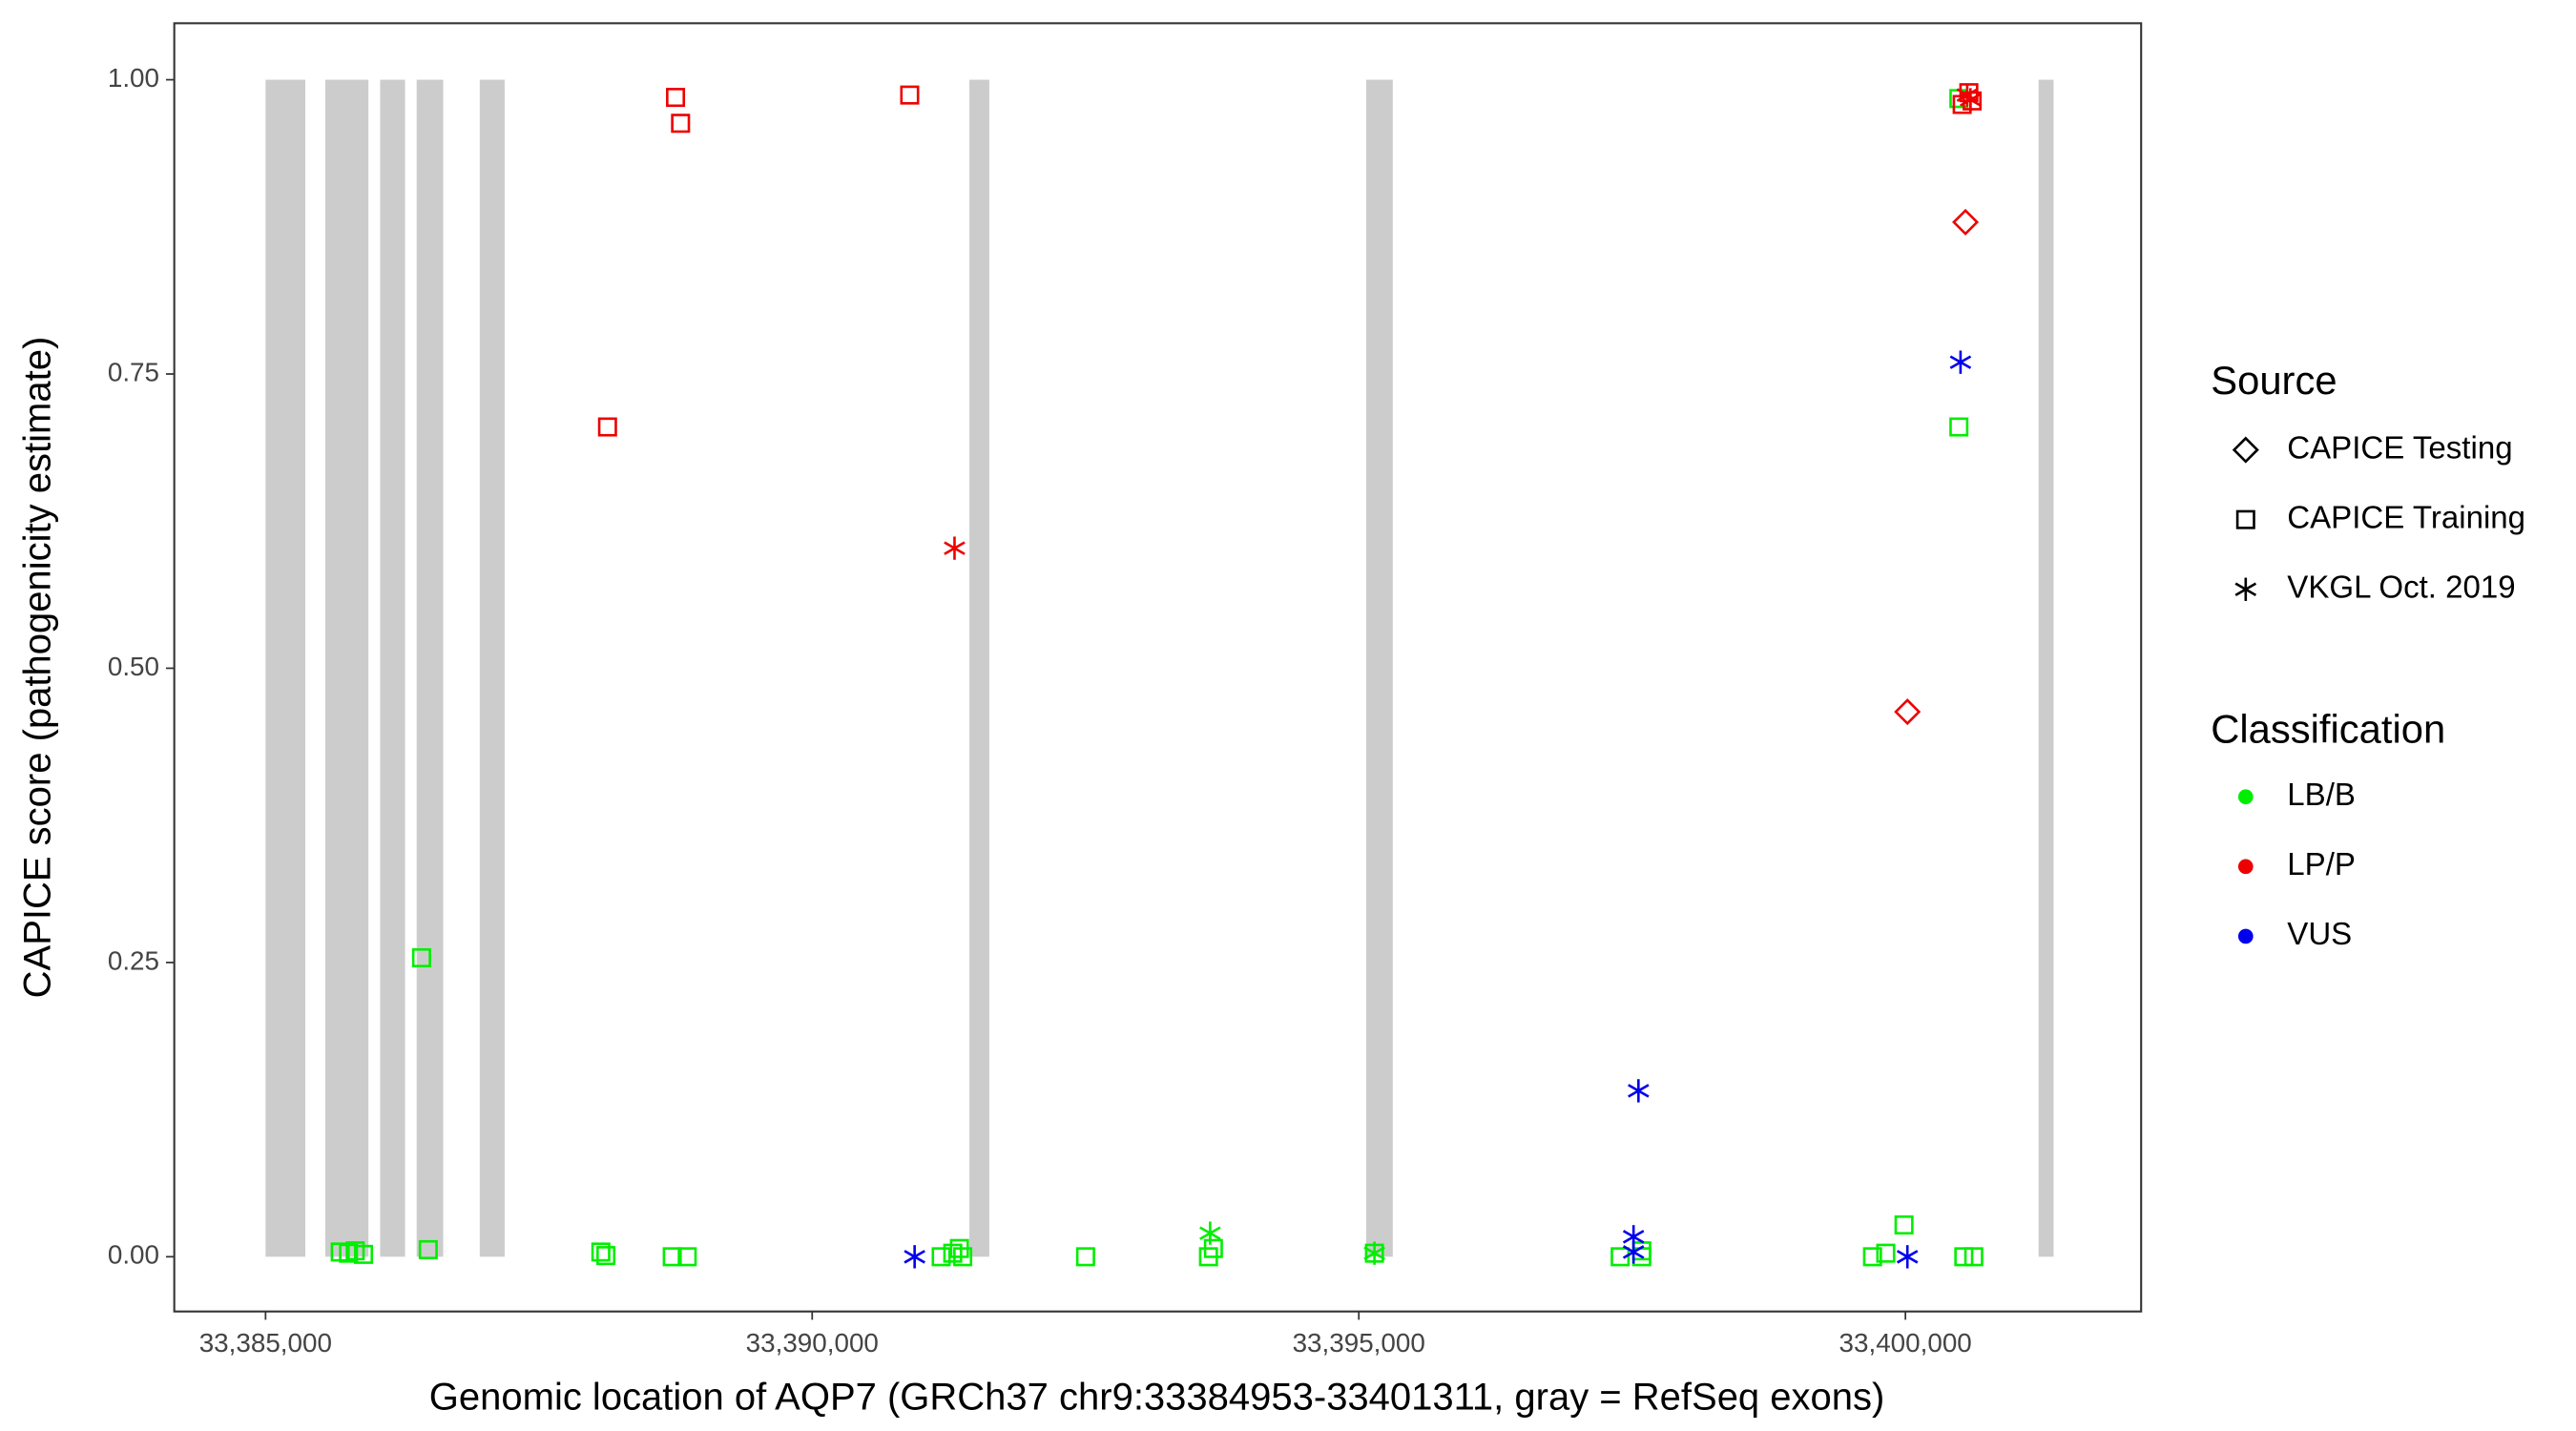 The width and height of the screenshot is (2576, 1431). I want to click on x-tick-label: 33,390,000, so click(812, 1343).